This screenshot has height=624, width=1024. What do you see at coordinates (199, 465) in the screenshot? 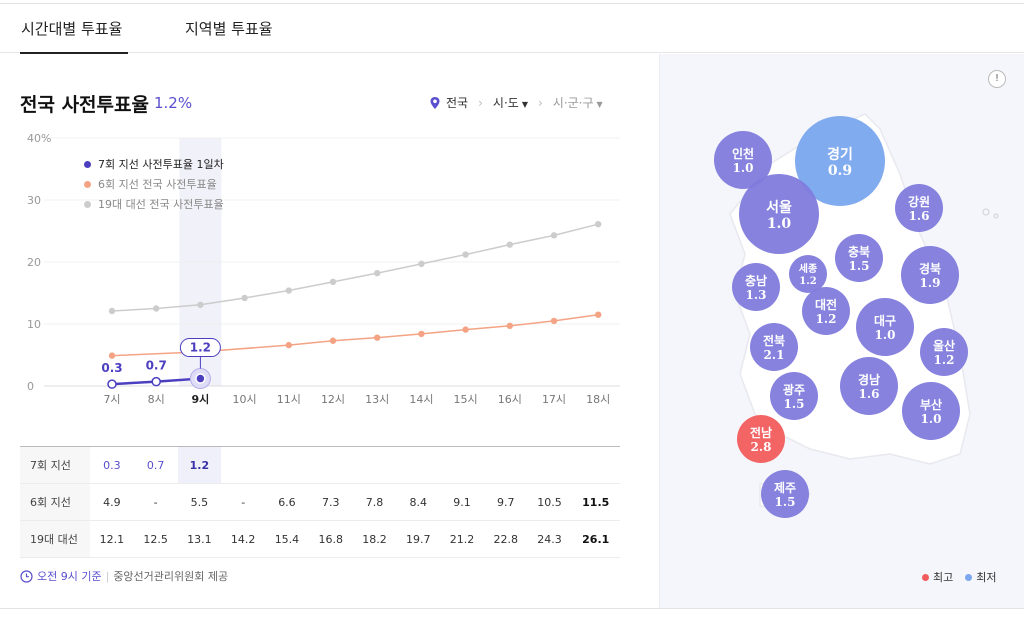
I see `table-cell: 1.2` at bounding box center [199, 465].